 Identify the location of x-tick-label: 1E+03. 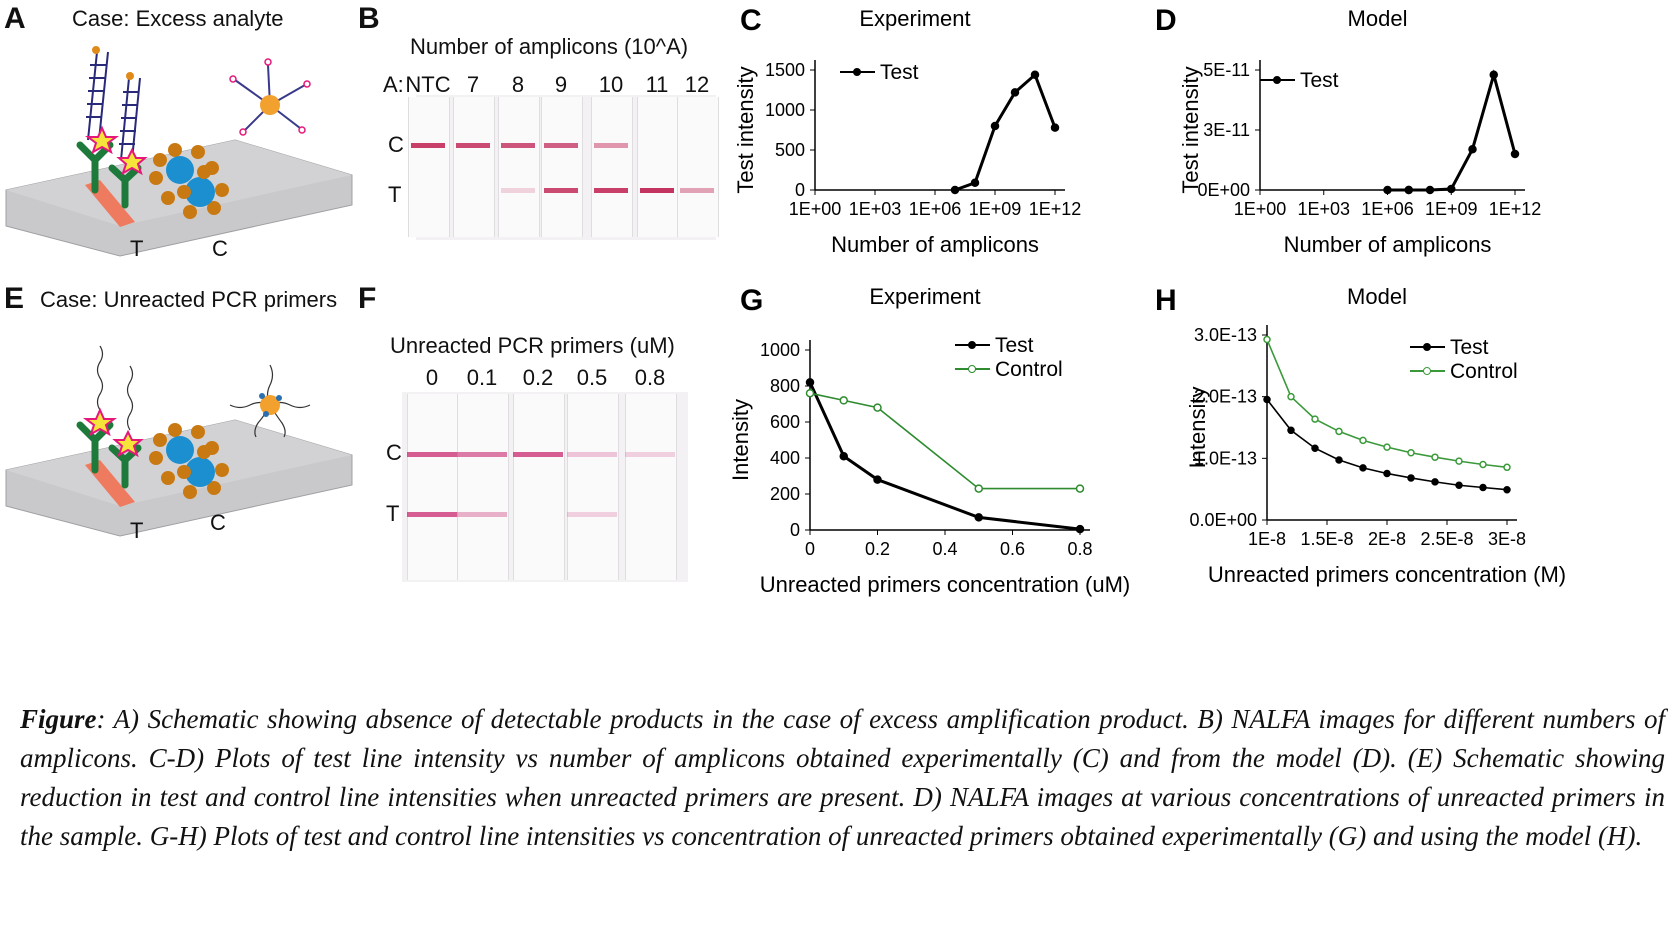
(1323, 209).